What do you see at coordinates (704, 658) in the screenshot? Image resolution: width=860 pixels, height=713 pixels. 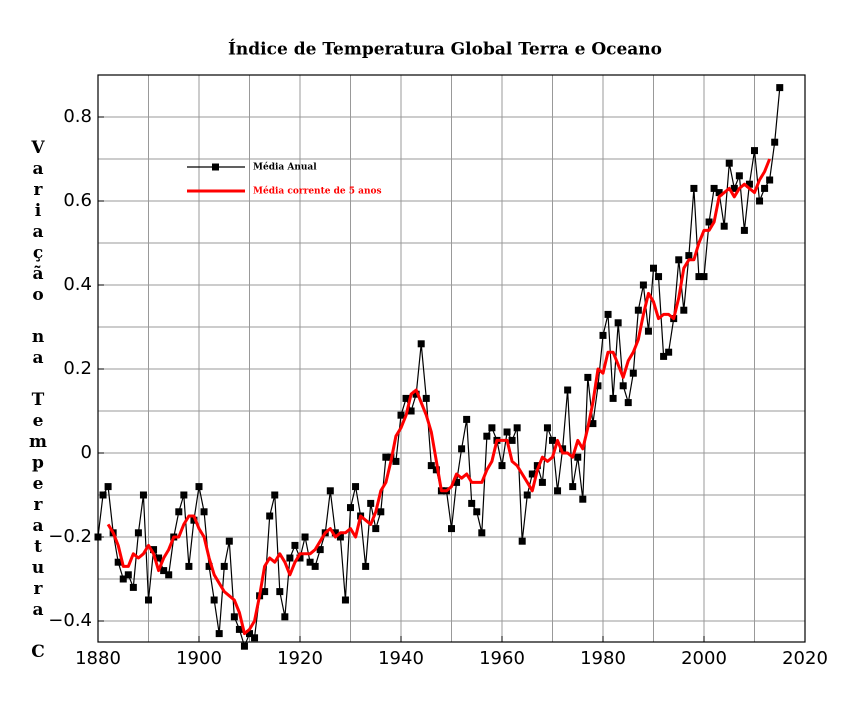 I see `x-tick-label: 2000` at bounding box center [704, 658].